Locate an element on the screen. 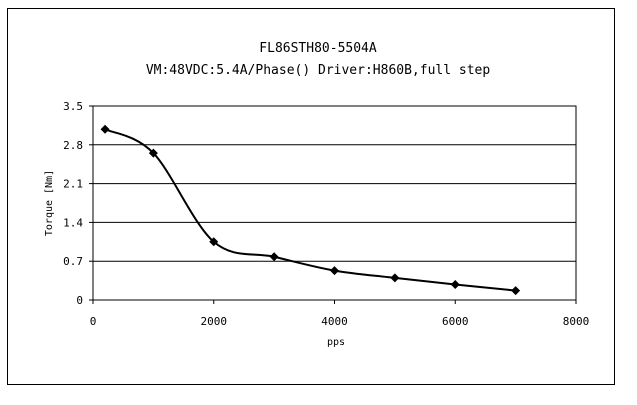 The image size is (637, 405). x-axis-label: pps is located at coordinates (336, 342).